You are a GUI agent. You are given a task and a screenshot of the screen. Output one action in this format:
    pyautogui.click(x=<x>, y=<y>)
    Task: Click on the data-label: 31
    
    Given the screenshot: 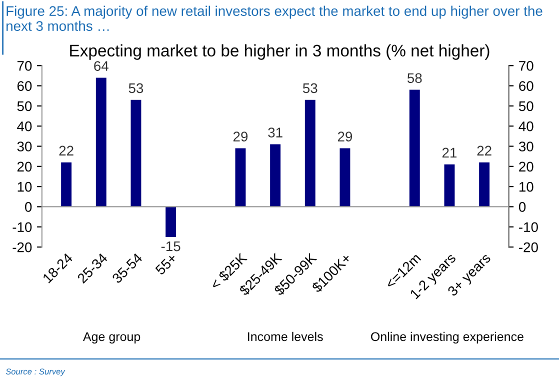 What is the action you would take?
    pyautogui.click(x=275, y=133)
    